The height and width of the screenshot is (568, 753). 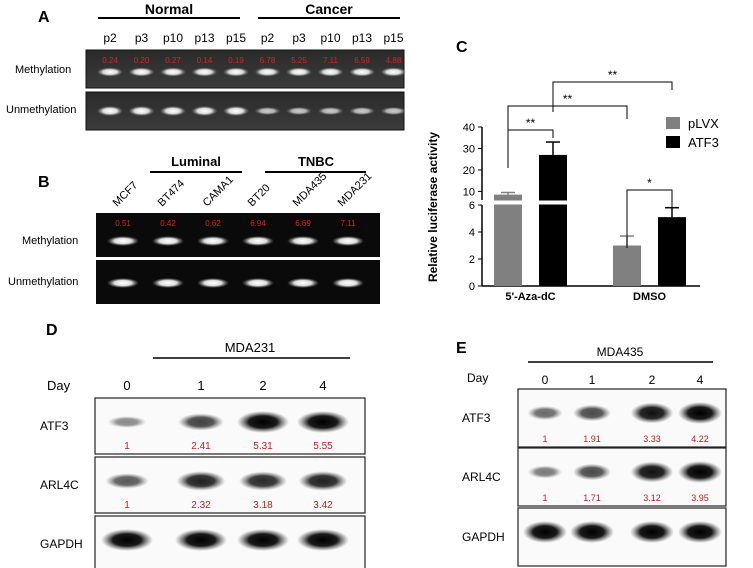 What do you see at coordinates (530, 297) in the screenshot?
I see `panel-c-category-label: 5'-Aza-dC` at bounding box center [530, 297].